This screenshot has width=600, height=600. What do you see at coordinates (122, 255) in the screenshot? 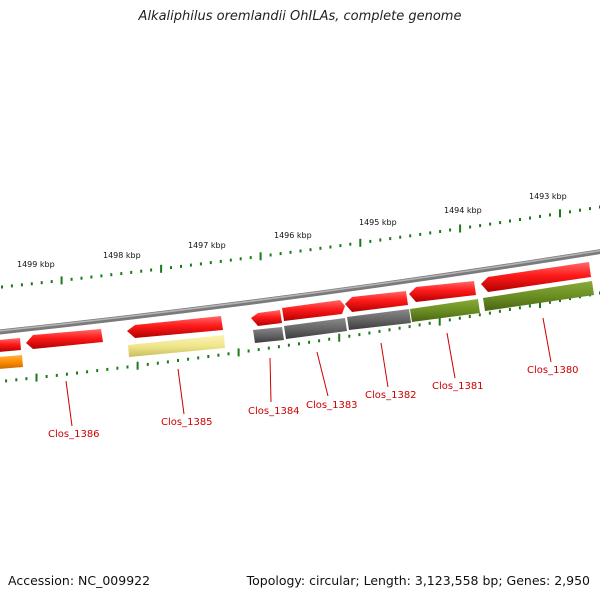
I see `scale-label-1498: 1498 kbp` at bounding box center [122, 255].